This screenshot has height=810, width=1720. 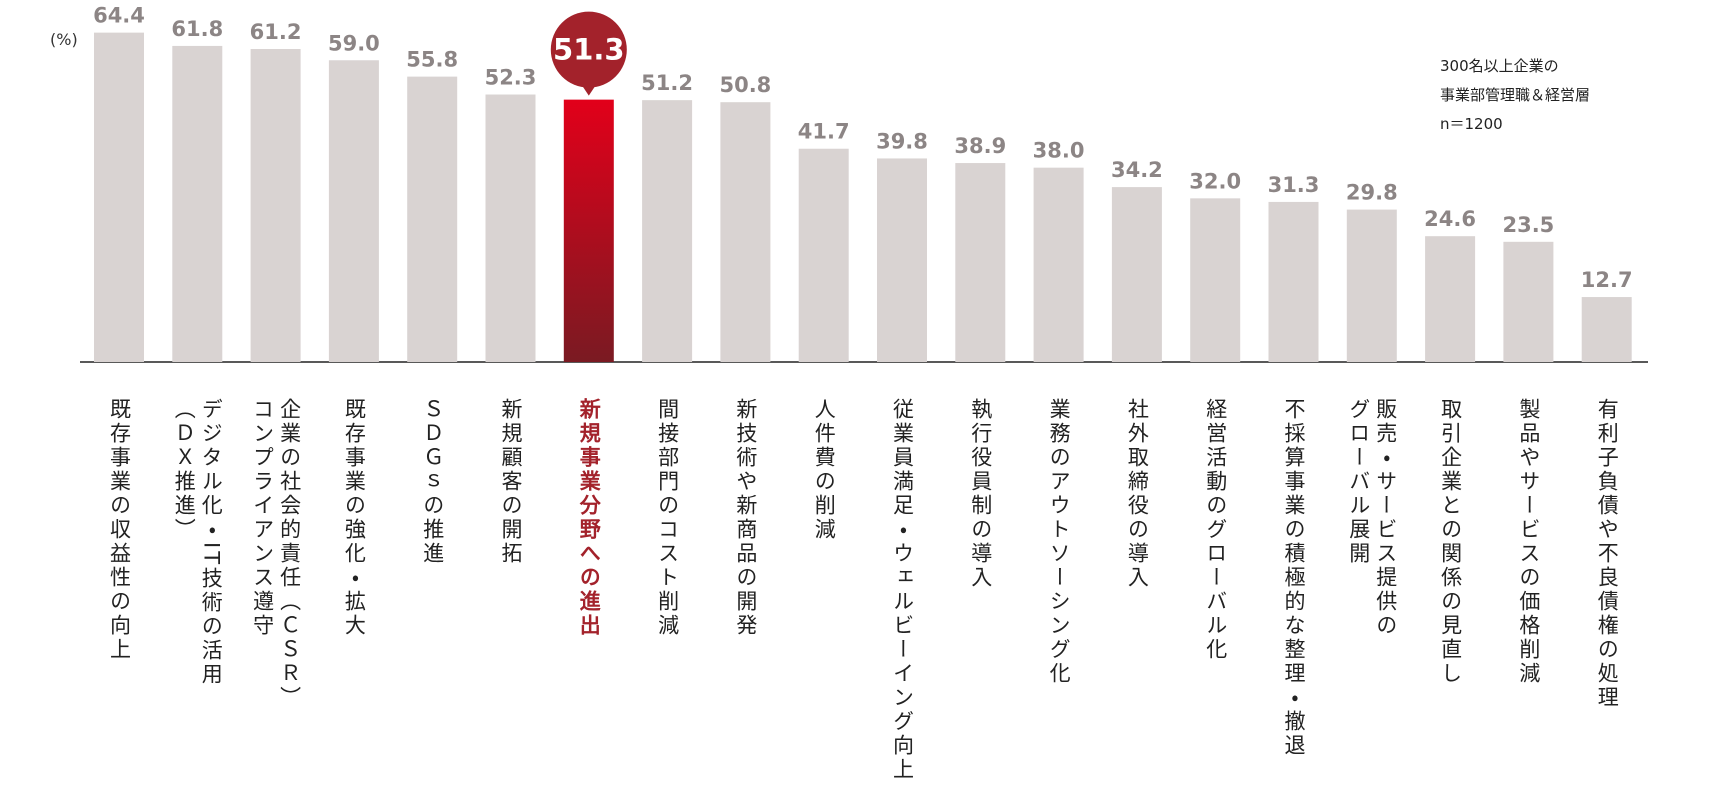 I want to click on x-tick-label: 企業の社会的責任（ＣＳＲ） コンプライアンス遵守, so click(x=276, y=554).